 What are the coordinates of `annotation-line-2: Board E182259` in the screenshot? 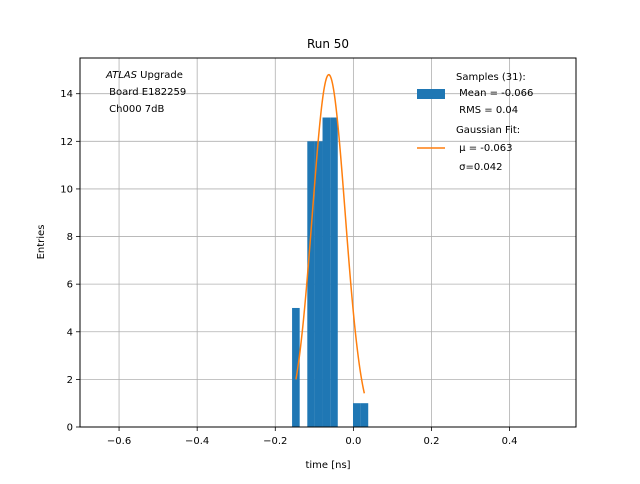 It's located at (146, 92).